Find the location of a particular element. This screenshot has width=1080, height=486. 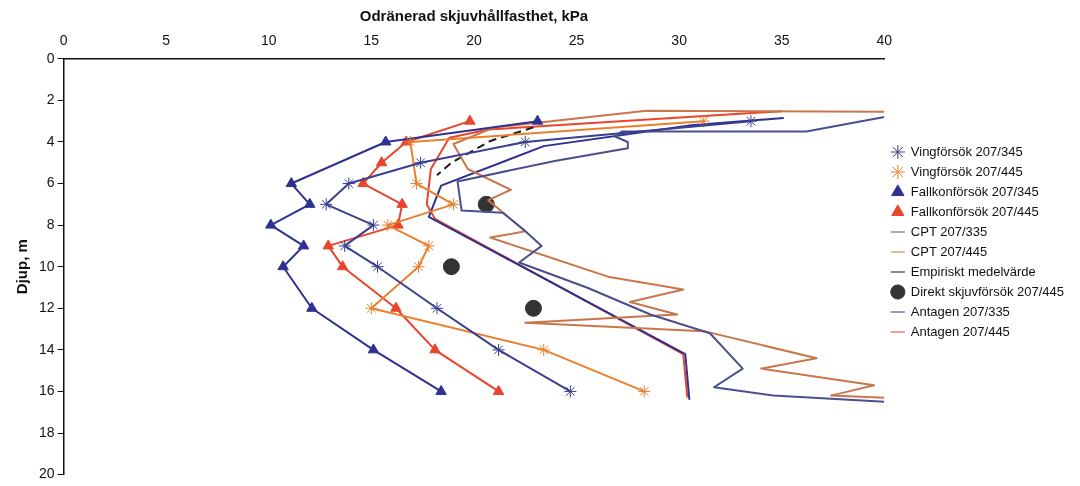

x-tick-label: 0 is located at coordinates (63, 40).